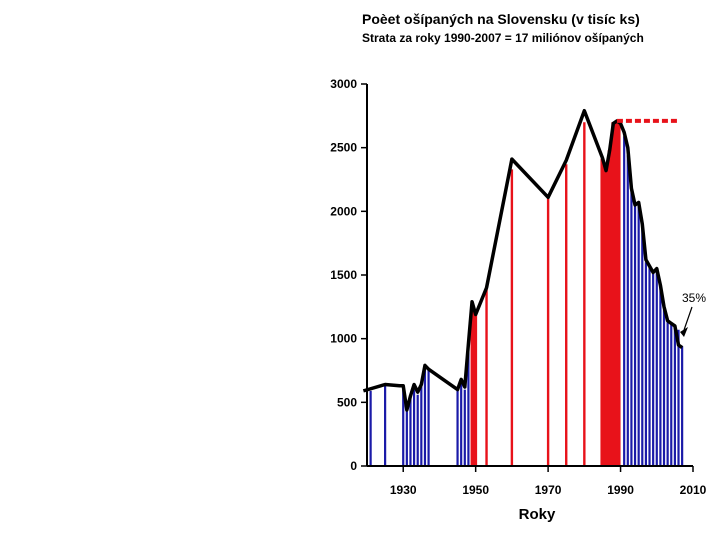 The width and height of the screenshot is (720, 540). Describe the element at coordinates (693, 490) in the screenshot. I see `x-tick-label-2010: 2010` at that location.